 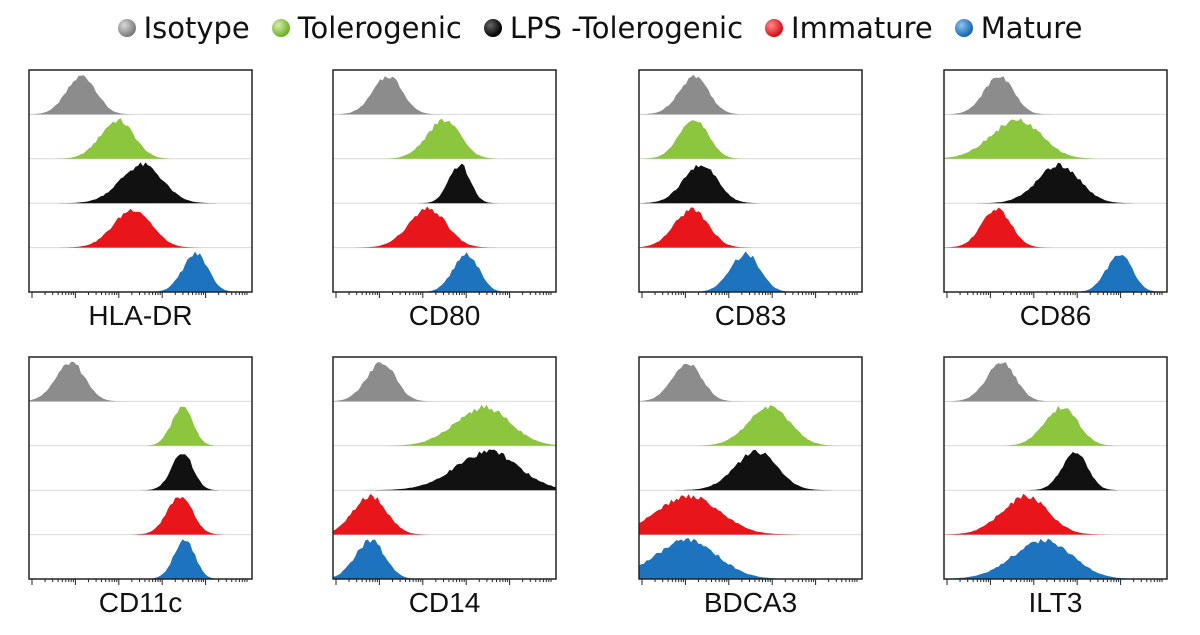 I want to click on histogram-cd80-lps-tolerogenic, so click(x=444, y=183).